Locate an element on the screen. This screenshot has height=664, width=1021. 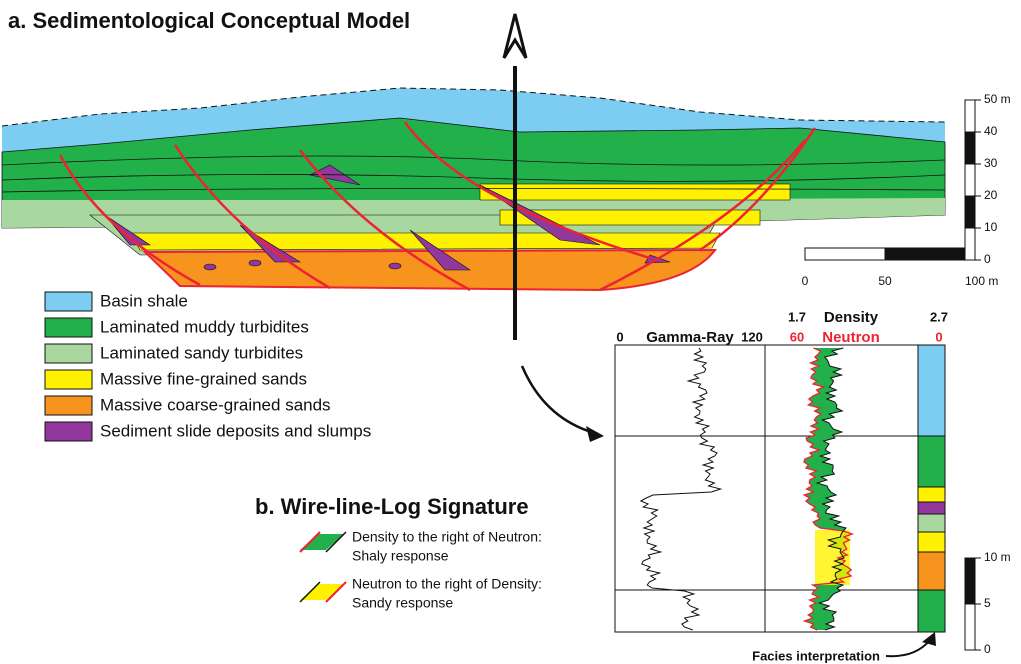
log-legend-swatches is located at coordinates (323, 567).